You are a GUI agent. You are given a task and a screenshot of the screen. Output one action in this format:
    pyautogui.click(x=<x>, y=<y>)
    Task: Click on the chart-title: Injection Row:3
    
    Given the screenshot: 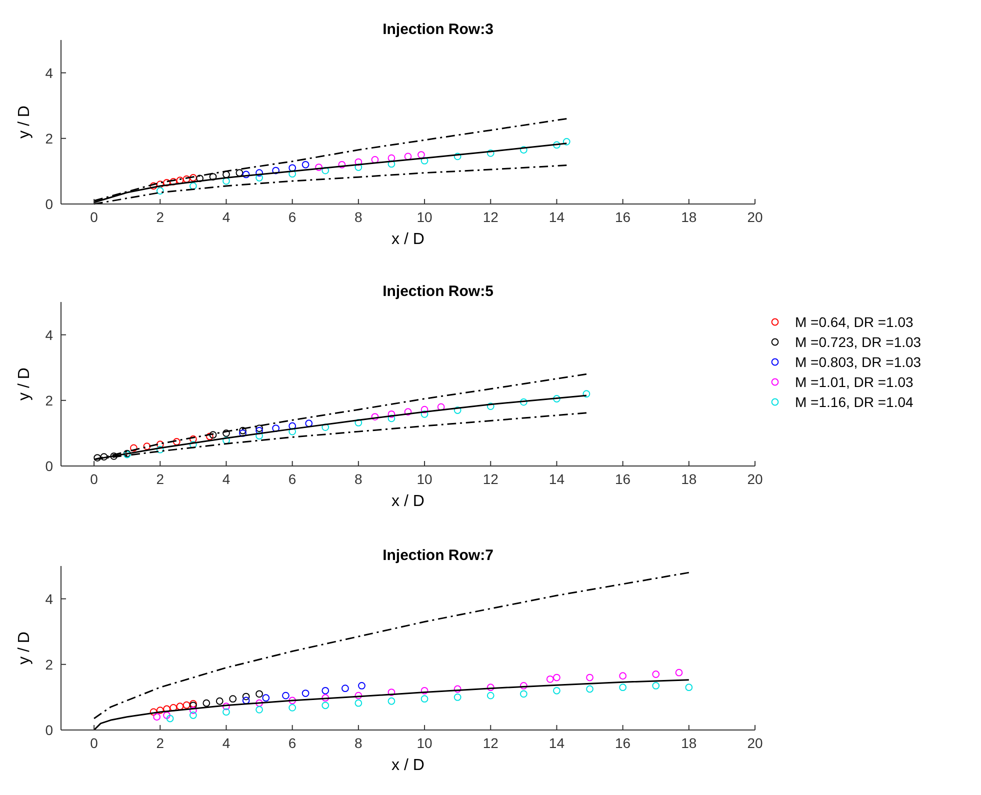 What is the action you would take?
    pyautogui.click(x=438, y=29)
    